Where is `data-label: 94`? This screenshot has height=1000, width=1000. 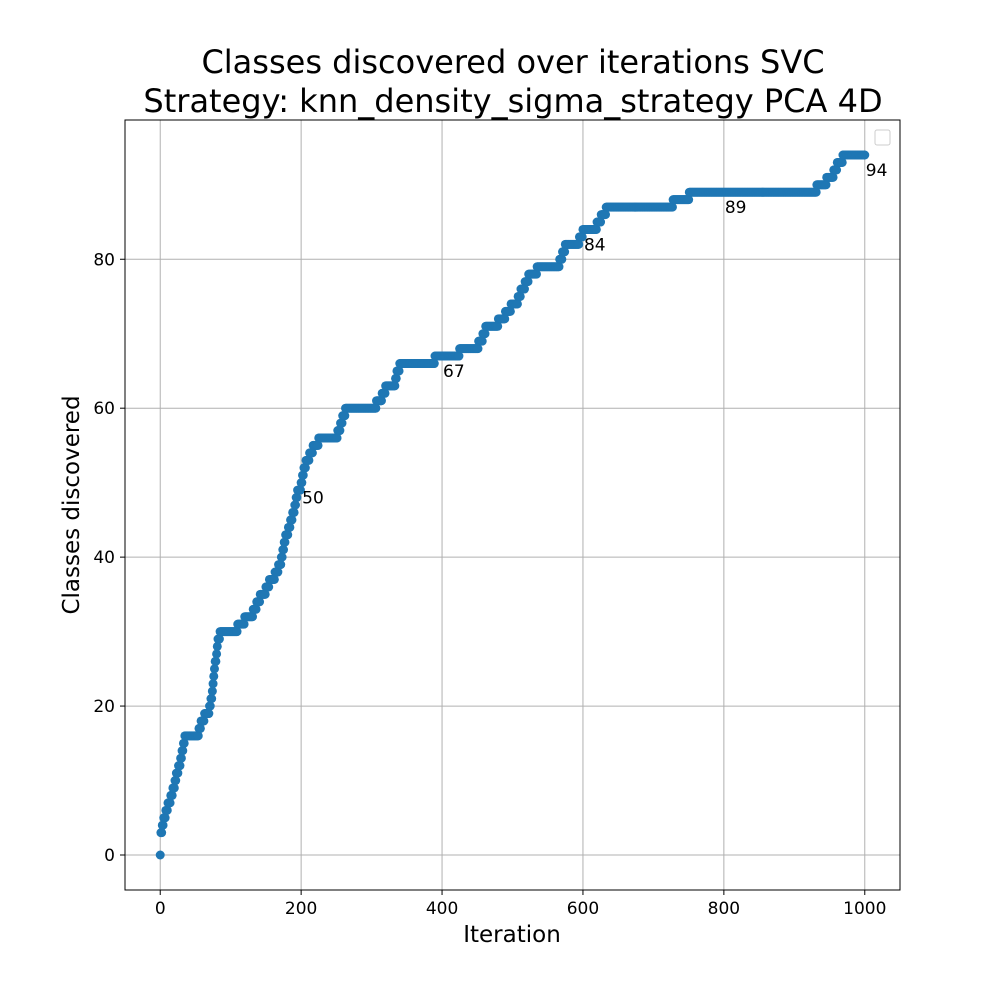
data-label: 94 is located at coordinates (877, 171).